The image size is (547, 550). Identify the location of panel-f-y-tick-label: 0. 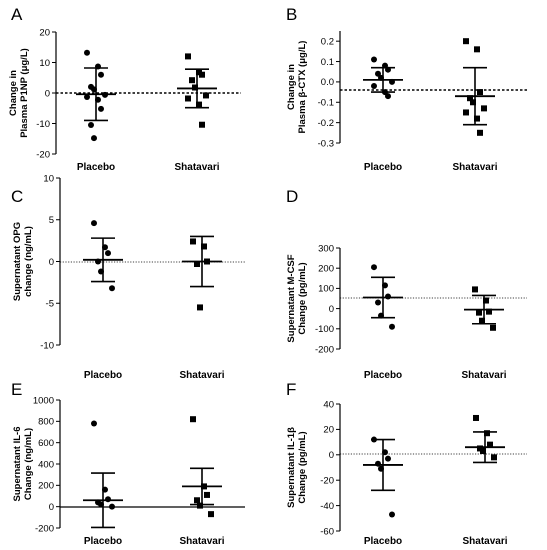
(331, 455).